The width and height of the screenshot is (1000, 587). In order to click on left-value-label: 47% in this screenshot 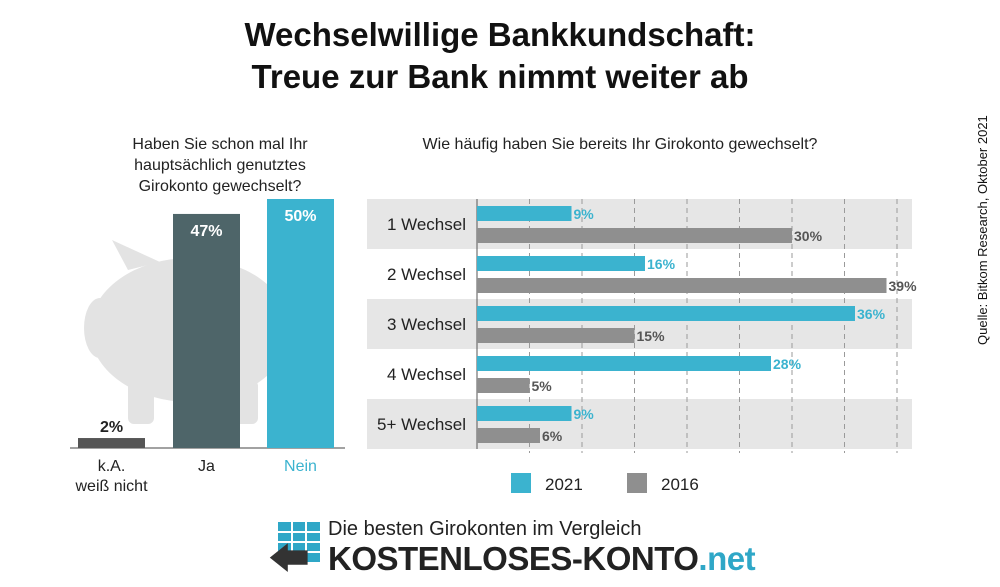, I will do `click(206, 231)`.